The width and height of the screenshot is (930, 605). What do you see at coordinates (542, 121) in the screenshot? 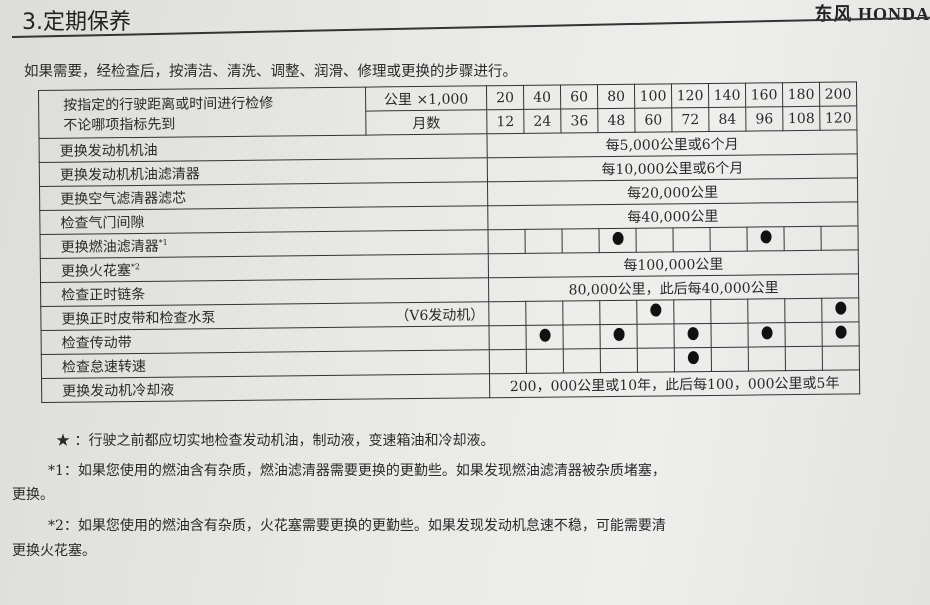
I see `month-col-24: 24` at bounding box center [542, 121].